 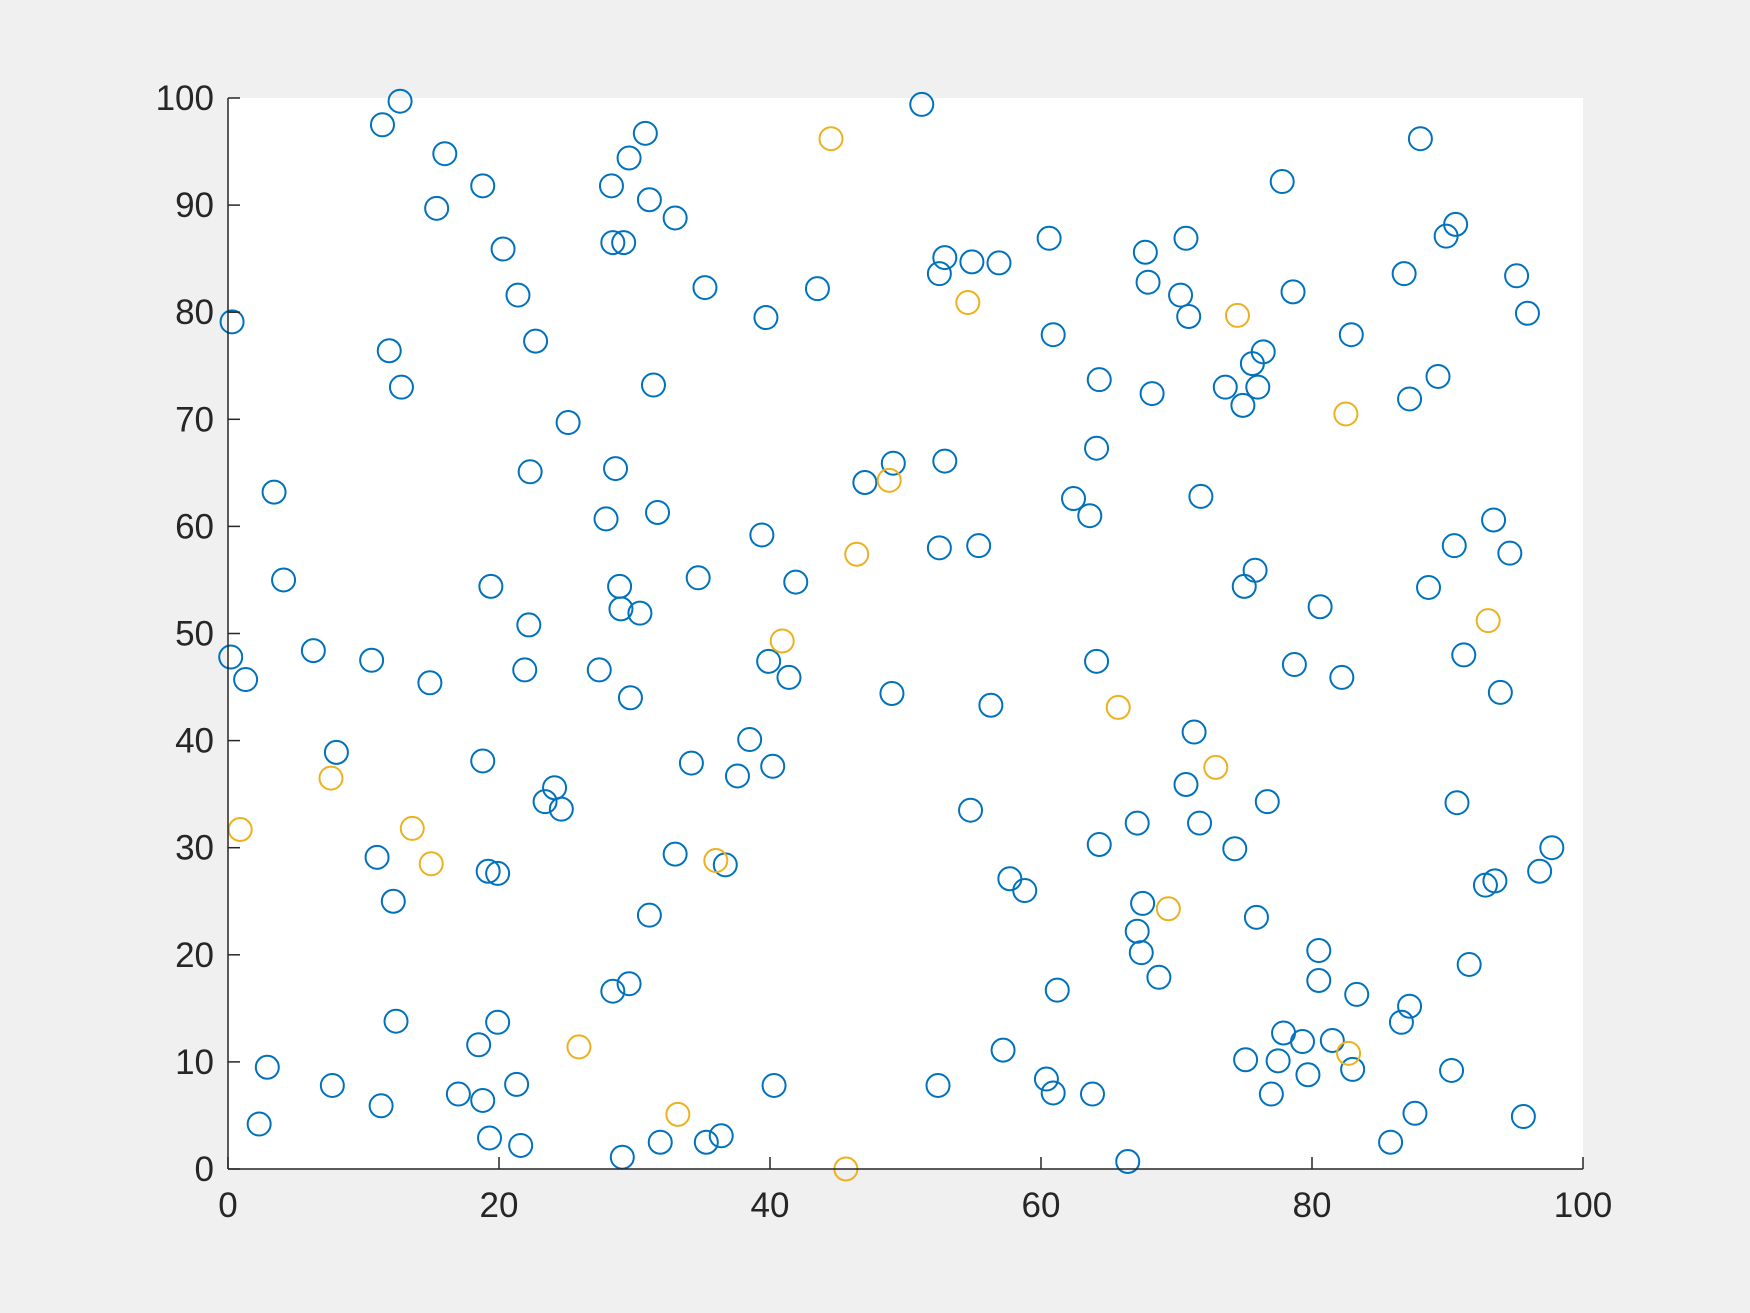 What do you see at coordinates (194, 1062) in the screenshot?
I see `y-tick-label: 10` at bounding box center [194, 1062].